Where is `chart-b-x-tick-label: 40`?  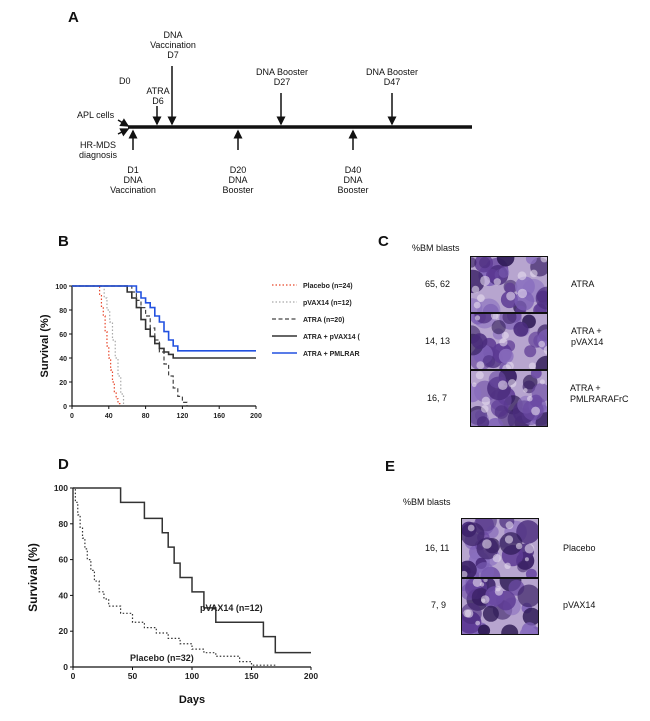 chart-b-x-tick-label: 40 is located at coordinates (109, 416).